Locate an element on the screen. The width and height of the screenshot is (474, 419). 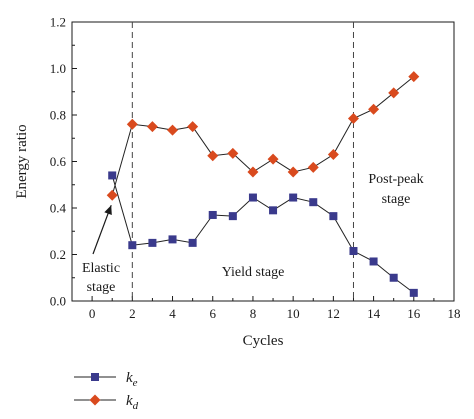
x-tick-label: 2 is located at coordinates (132, 313).